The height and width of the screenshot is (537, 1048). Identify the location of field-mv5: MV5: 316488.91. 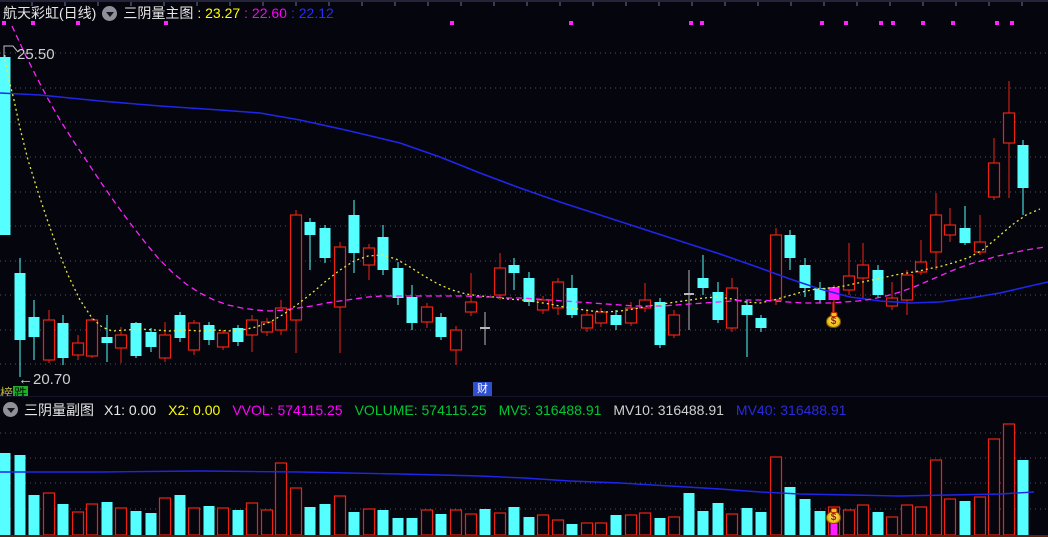
(550, 409).